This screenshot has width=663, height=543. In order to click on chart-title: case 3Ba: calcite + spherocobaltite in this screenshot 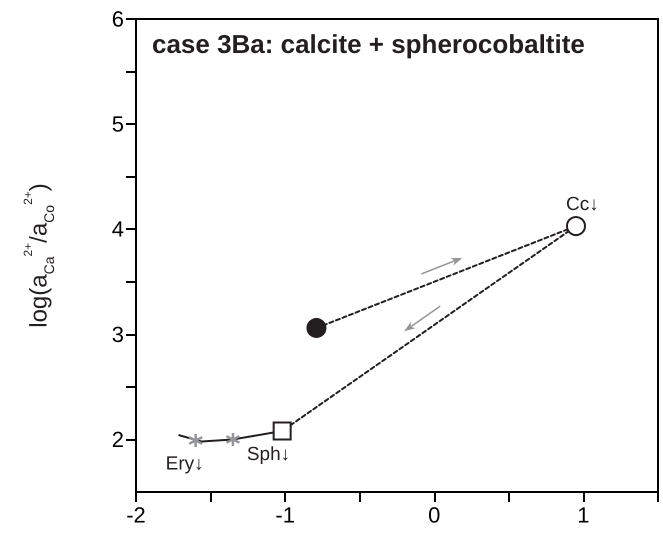, I will do `click(368, 44)`.